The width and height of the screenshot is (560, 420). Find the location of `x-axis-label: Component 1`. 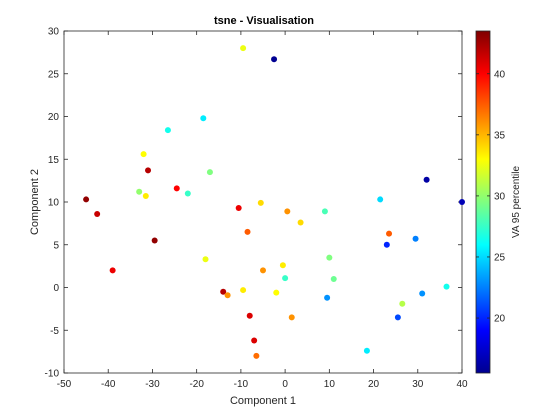

x-axis-label: Component 1 is located at coordinates (263, 401).